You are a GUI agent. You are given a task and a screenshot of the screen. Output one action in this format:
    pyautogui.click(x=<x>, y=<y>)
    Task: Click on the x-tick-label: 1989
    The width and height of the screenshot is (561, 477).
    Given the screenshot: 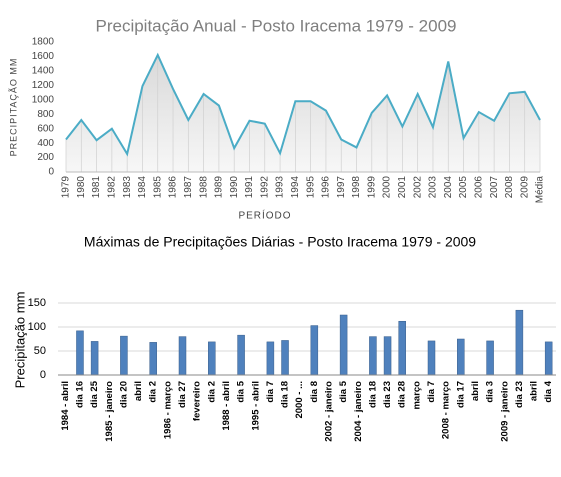 What is the action you would take?
    pyautogui.click(x=219, y=187)
    